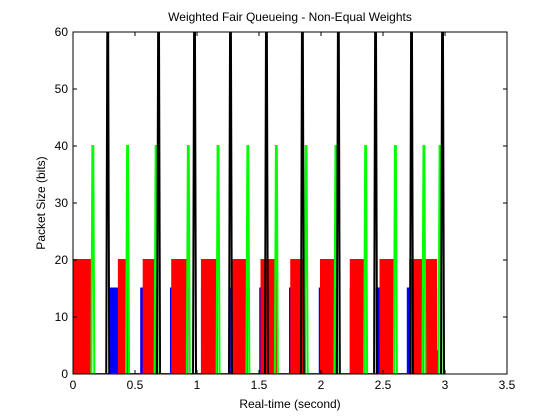 This screenshot has height=420, width=560. Describe the element at coordinates (62, 317) in the screenshot. I see `y-tick-label: 10` at that location.